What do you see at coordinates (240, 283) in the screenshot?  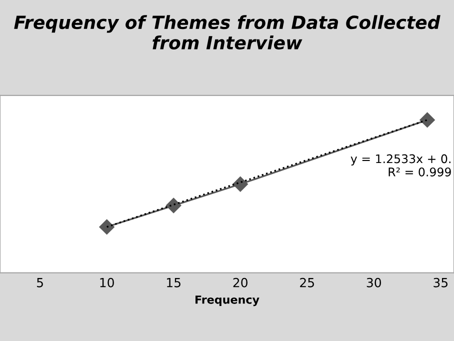 I see `x-tick-label: 20` at bounding box center [240, 283].